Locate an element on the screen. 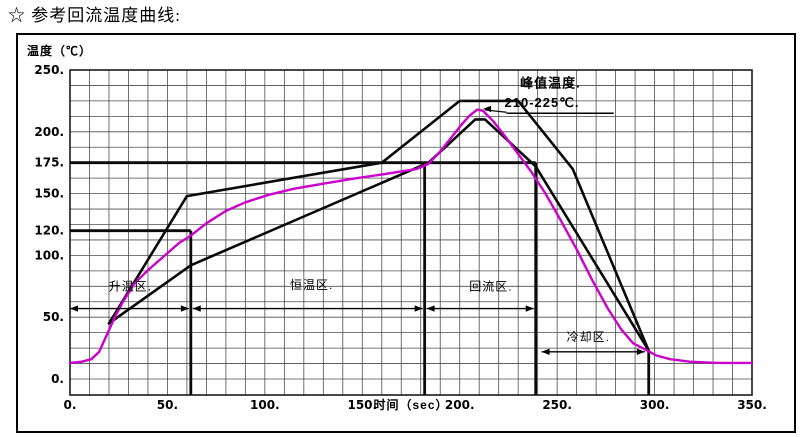 The width and height of the screenshot is (800, 437). zone-label: 冷却区. is located at coordinates (588, 337).